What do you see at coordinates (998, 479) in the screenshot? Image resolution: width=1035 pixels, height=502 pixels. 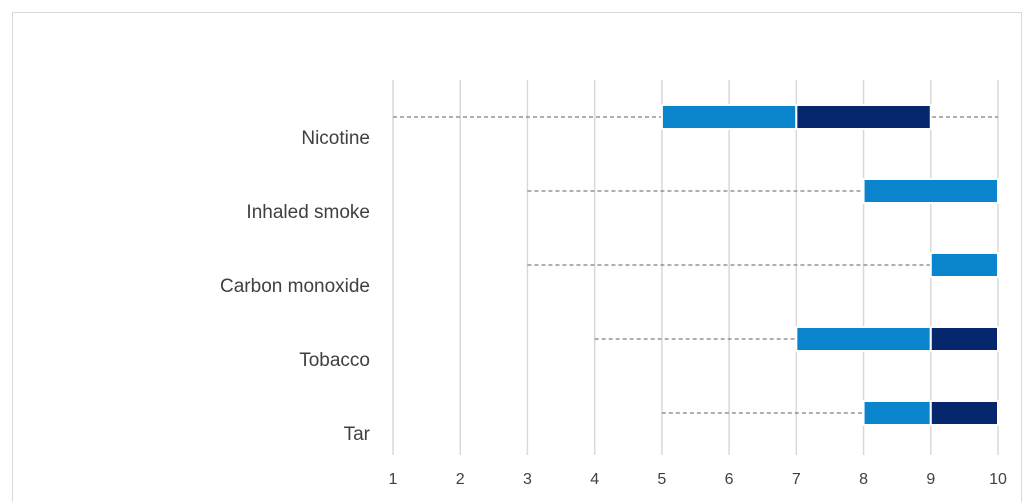 I see `x-tick-label-10: 10` at bounding box center [998, 479].